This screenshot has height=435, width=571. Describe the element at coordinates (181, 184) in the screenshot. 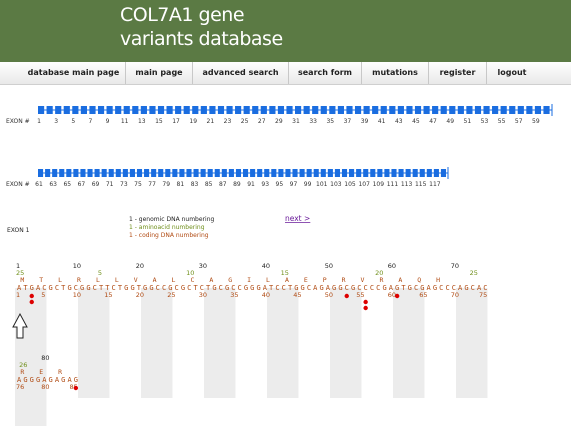

I see `exon-number-label: 81` at that location.